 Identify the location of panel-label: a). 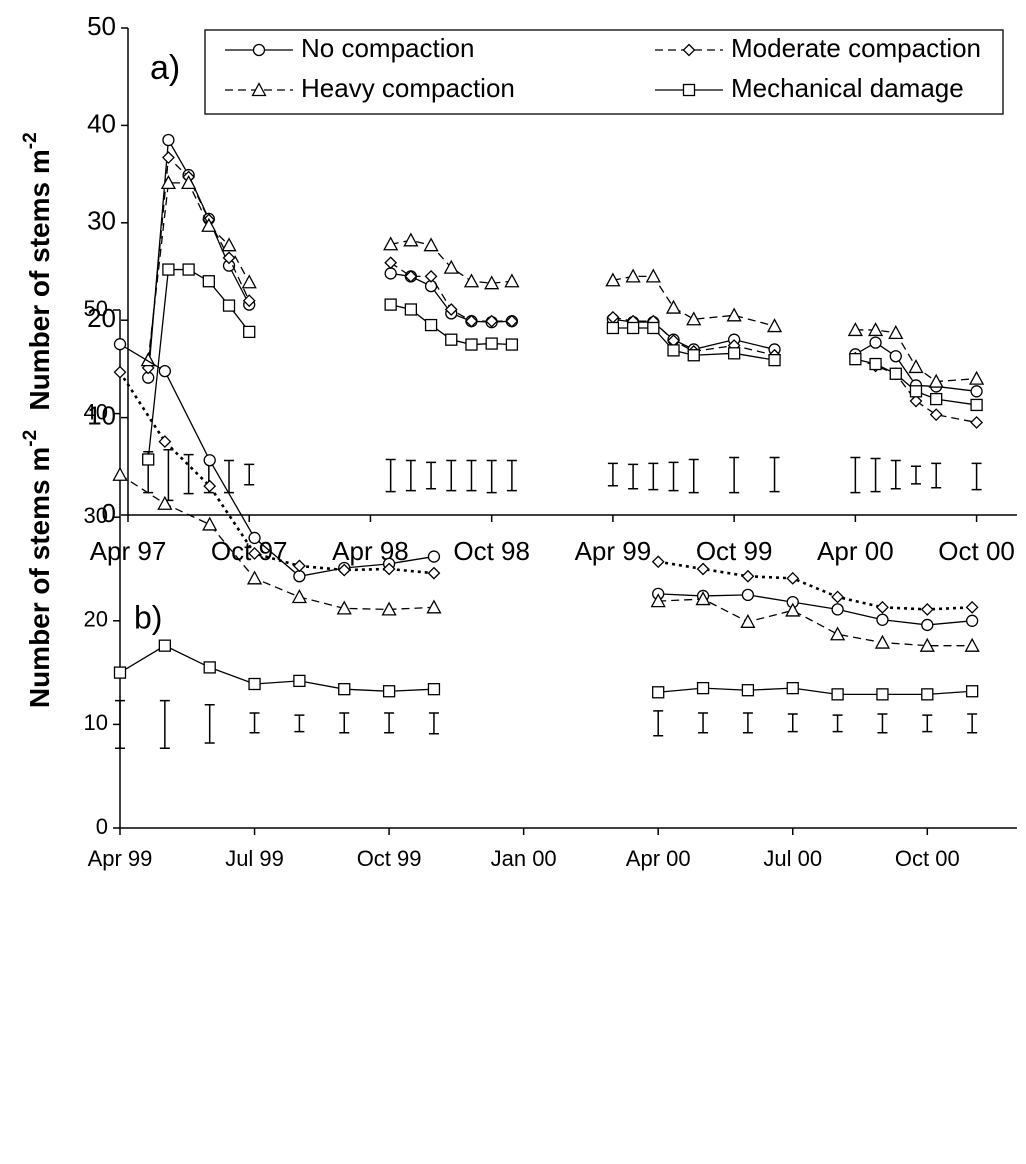
(165, 68).